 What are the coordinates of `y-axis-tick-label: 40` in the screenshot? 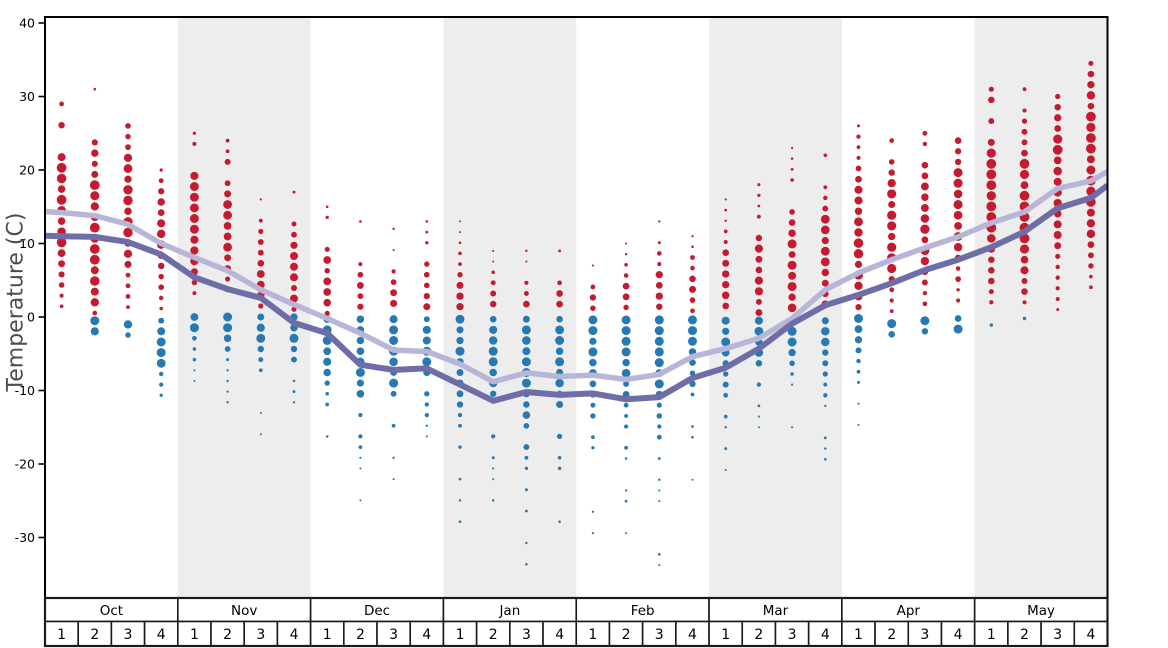 It's located at (27, 23).